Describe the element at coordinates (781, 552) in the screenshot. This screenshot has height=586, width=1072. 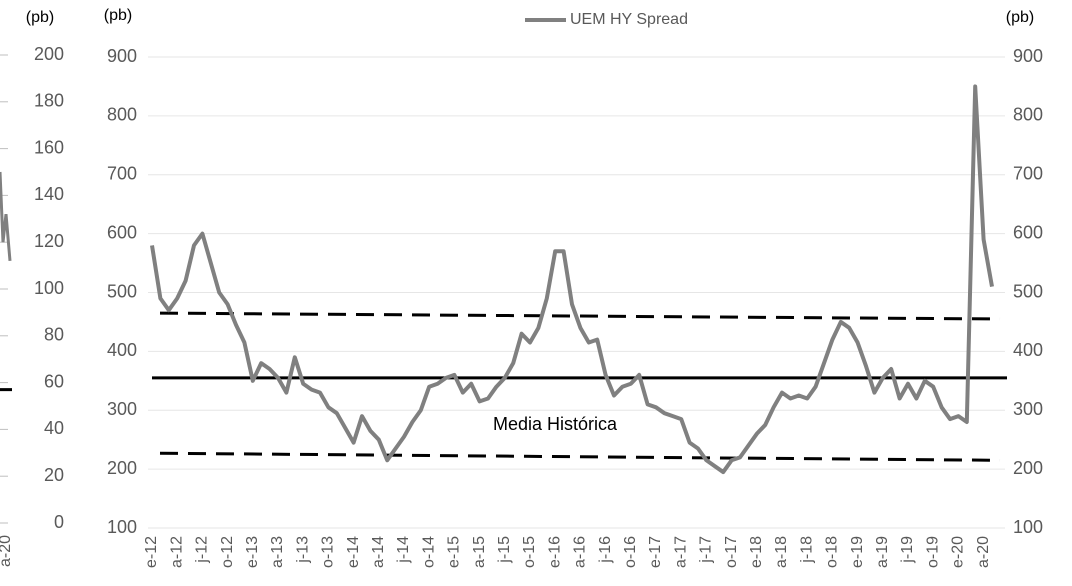
I see `x-tick-label: a-18` at that location.